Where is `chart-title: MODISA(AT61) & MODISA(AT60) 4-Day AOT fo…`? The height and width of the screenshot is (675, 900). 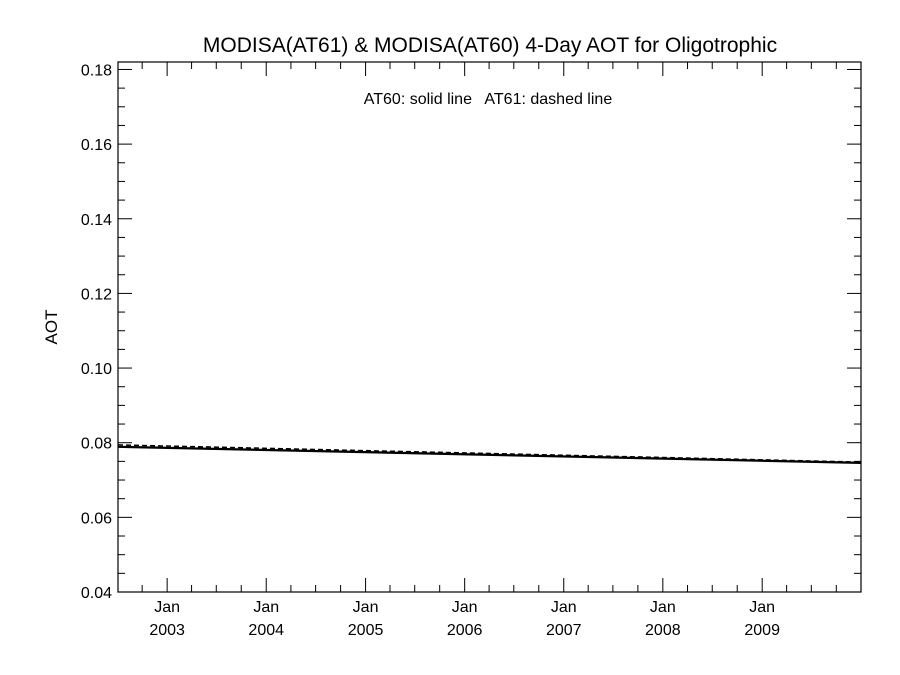
chart-title: MODISA(AT61) & MODISA(AT60) 4-Day AOT fo… is located at coordinates (490, 45).